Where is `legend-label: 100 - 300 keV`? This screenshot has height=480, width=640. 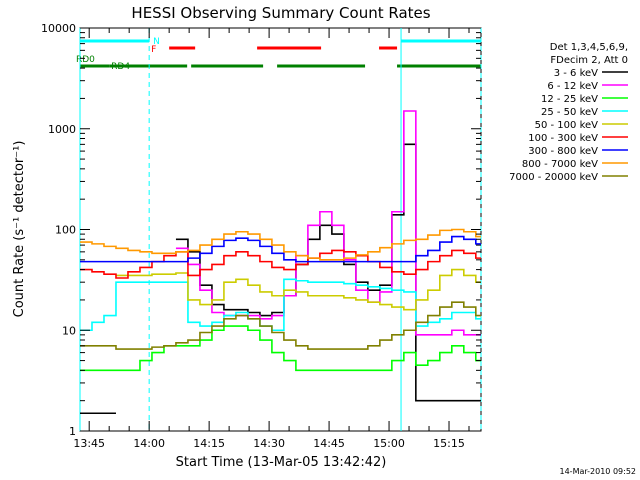
legend-label: 100 - 300 keV is located at coordinates (563, 138).